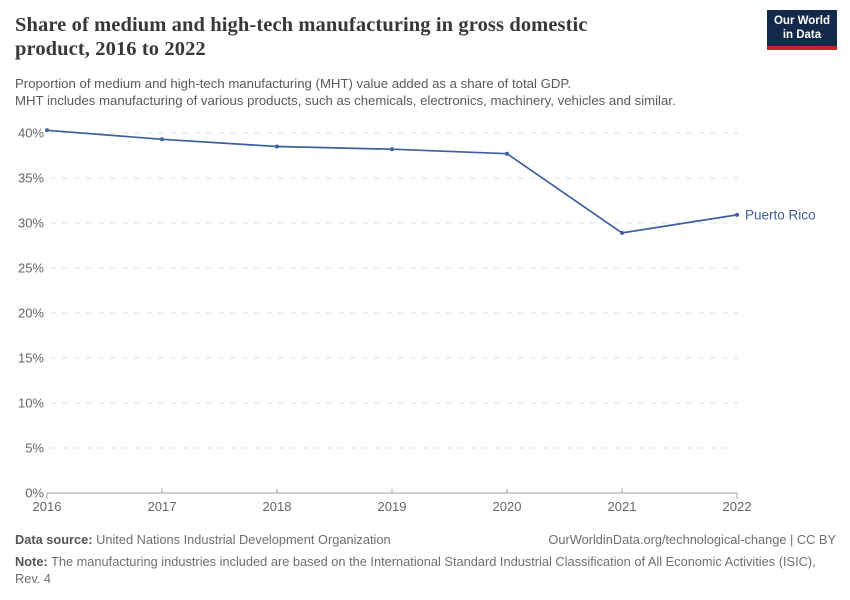 Image resolution: width=850 pixels, height=600 pixels. I want to click on x-tick-label: 2017, so click(162, 506).